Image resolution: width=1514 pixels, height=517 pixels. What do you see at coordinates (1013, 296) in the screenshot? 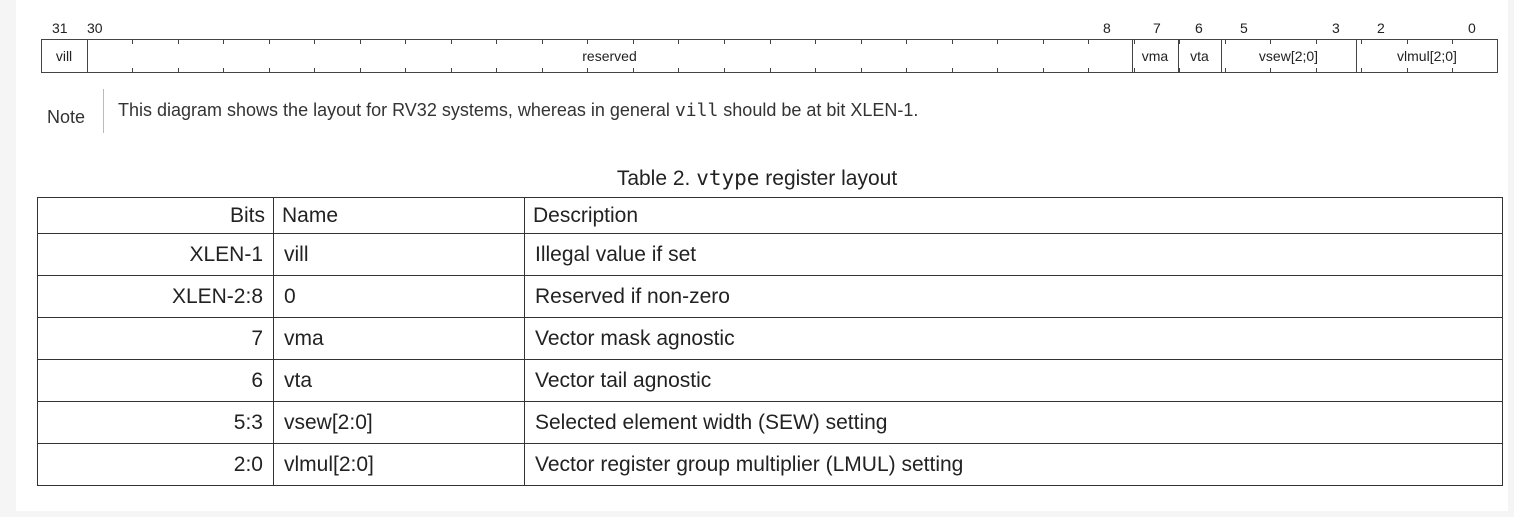
I see `cell-description: Reserved if non-zero` at bounding box center [1013, 296].